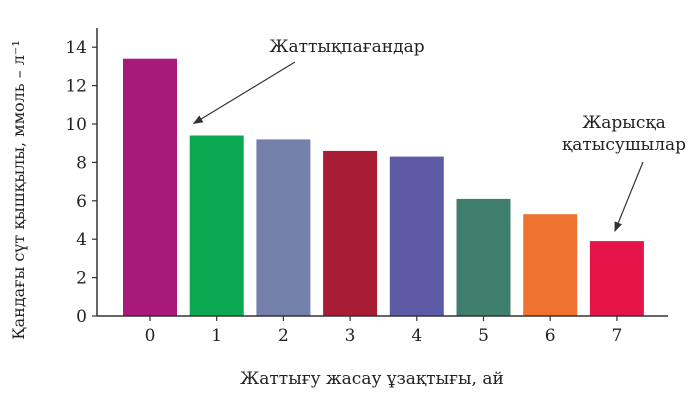 This screenshot has width=689, height=393. What do you see at coordinates (416, 336) in the screenshot?
I see `x-tick-label: 4` at bounding box center [416, 336].